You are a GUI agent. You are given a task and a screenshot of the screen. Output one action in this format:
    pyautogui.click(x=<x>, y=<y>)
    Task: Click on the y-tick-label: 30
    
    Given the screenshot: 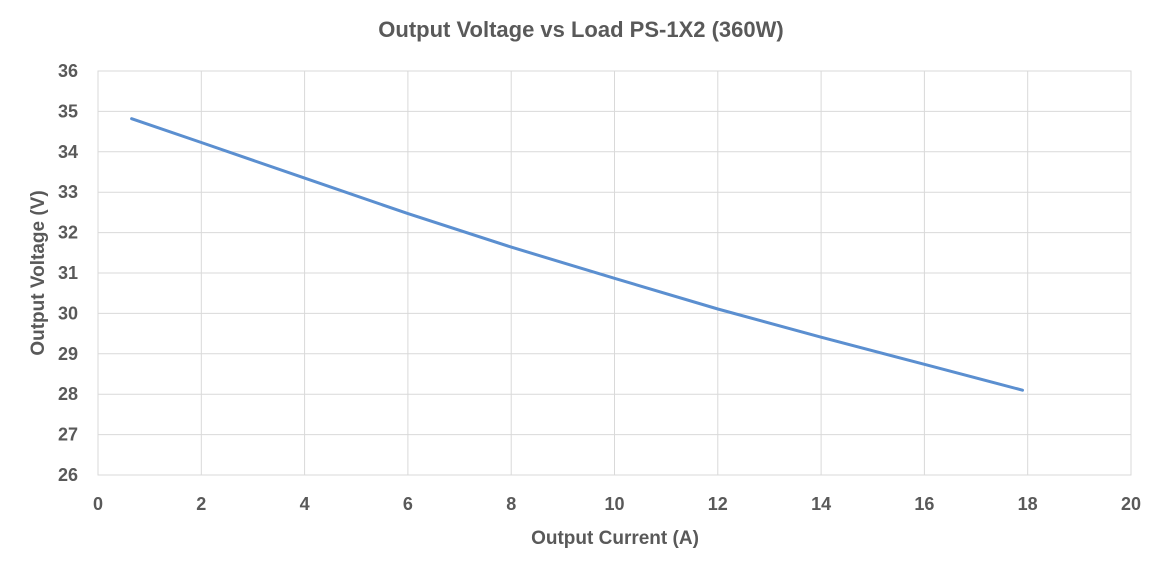 What is the action you would take?
    pyautogui.click(x=68, y=313)
    